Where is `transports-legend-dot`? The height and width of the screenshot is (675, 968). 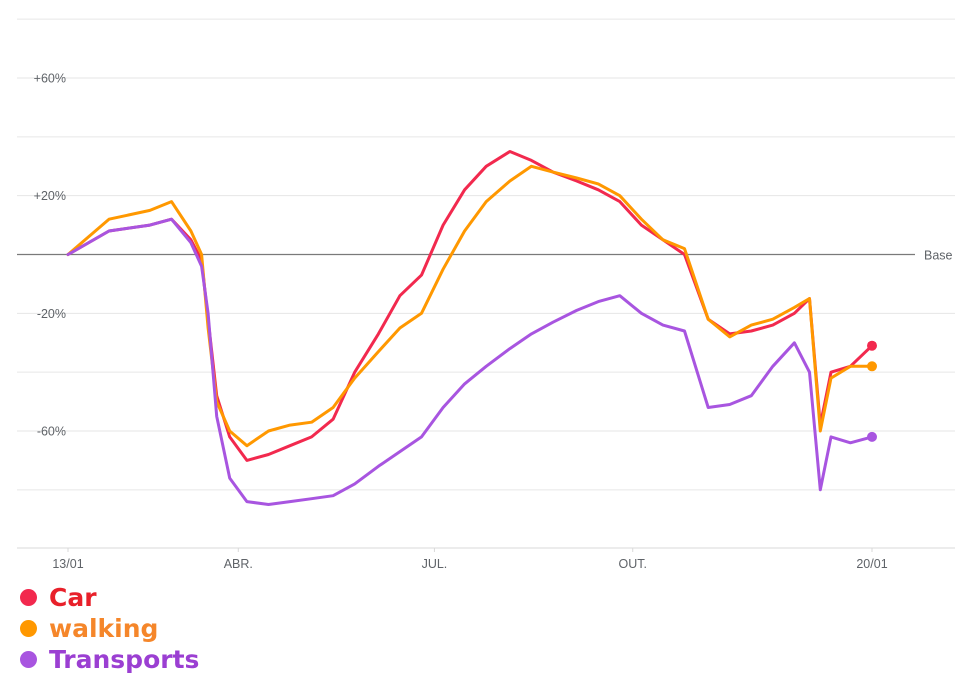
transports-legend-dot is located at coordinates (28, 659).